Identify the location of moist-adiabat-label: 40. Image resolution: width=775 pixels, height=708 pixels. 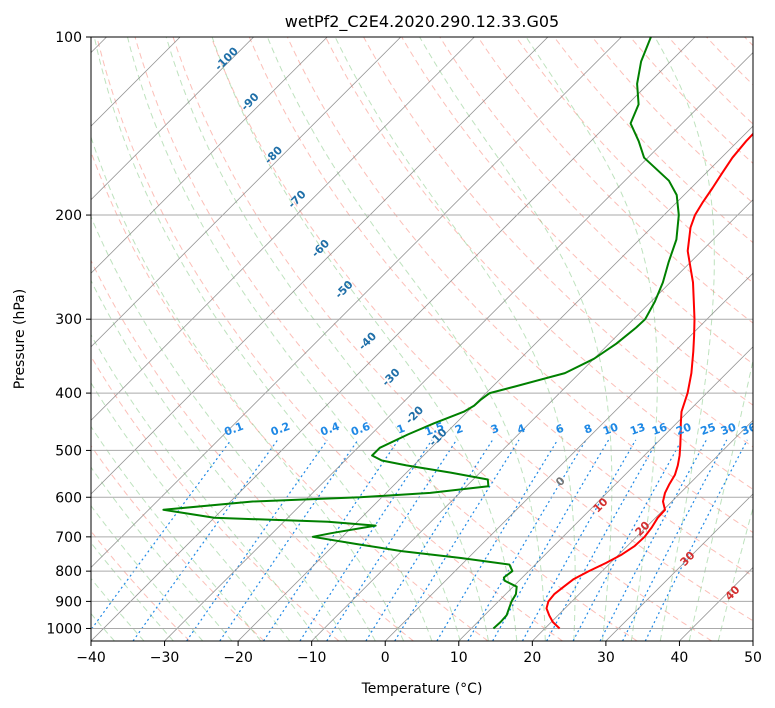
(733, 593).